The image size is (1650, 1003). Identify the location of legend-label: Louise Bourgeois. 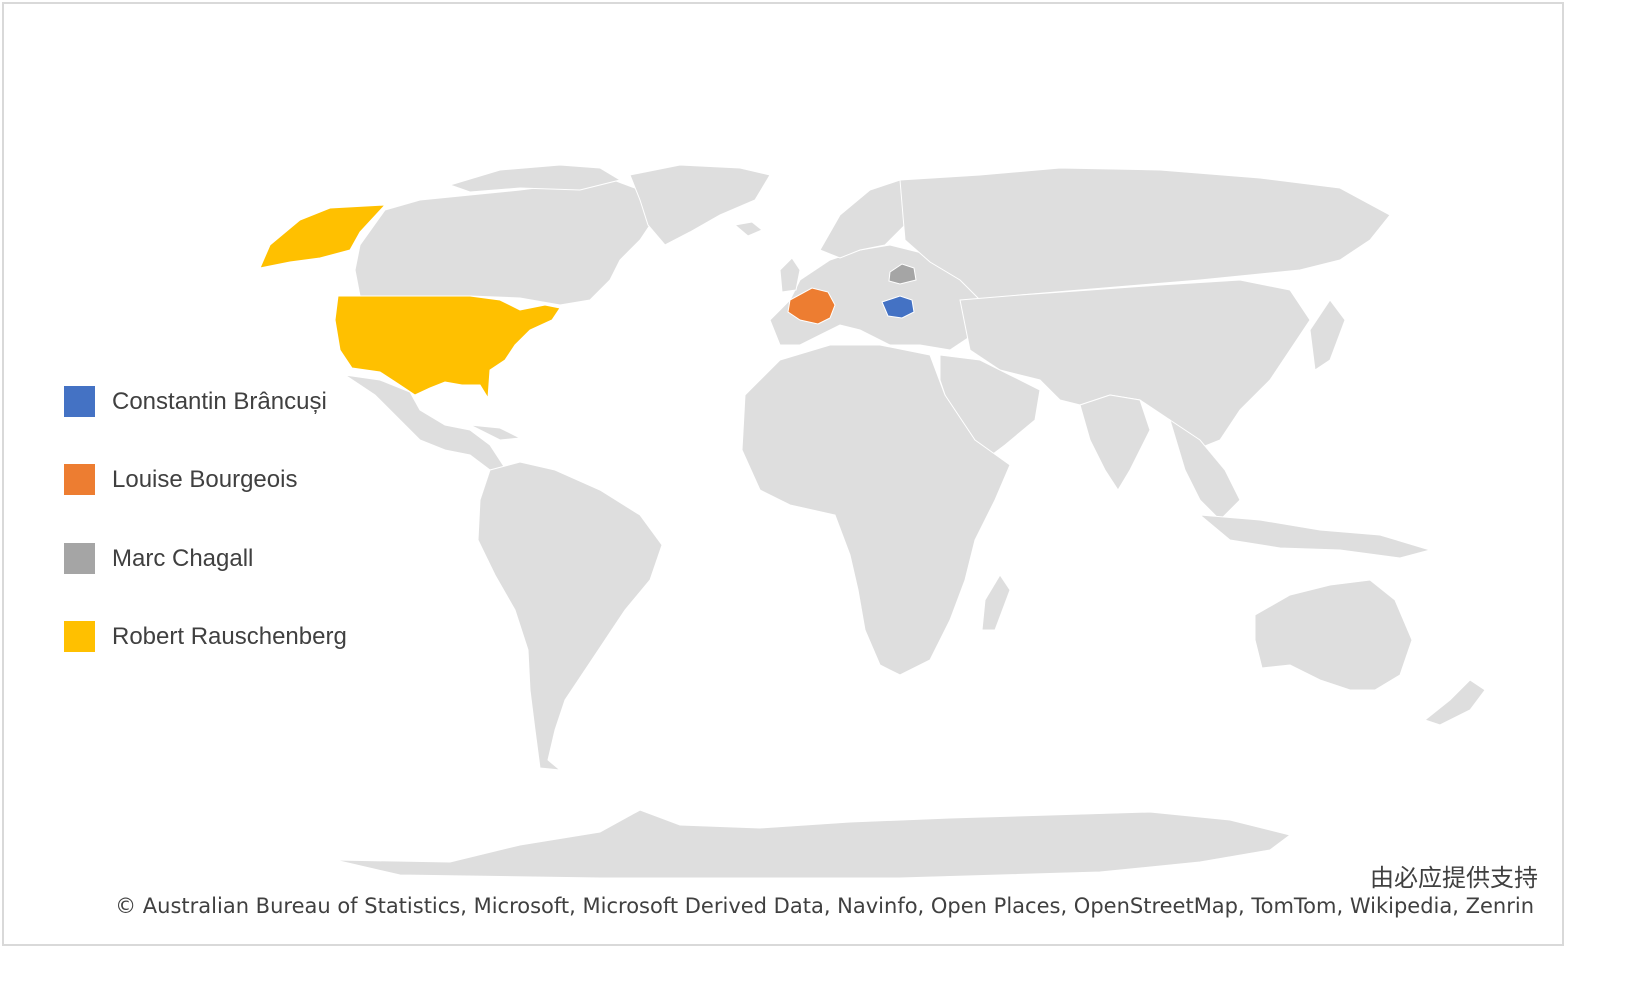
(205, 479).